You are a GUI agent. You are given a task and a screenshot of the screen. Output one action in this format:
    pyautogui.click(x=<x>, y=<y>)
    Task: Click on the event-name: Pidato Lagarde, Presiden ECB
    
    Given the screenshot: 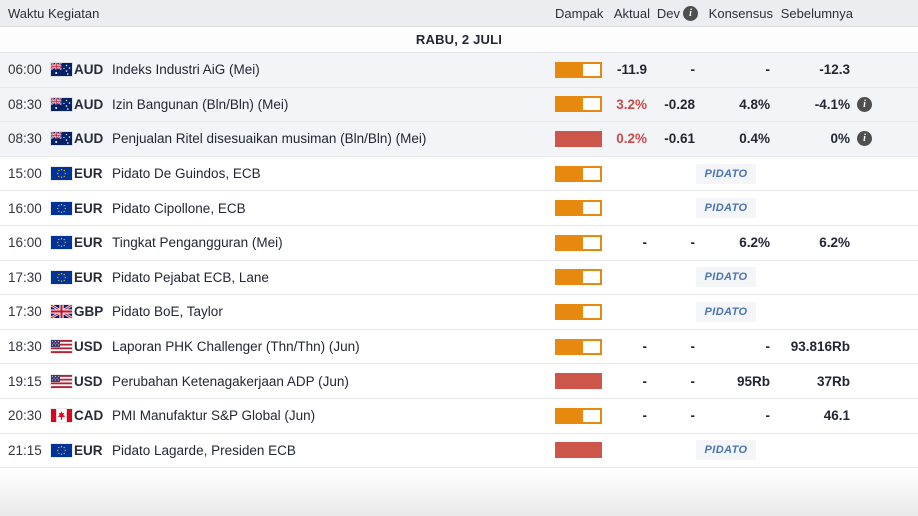 What is the action you would take?
    pyautogui.click(x=204, y=450)
    